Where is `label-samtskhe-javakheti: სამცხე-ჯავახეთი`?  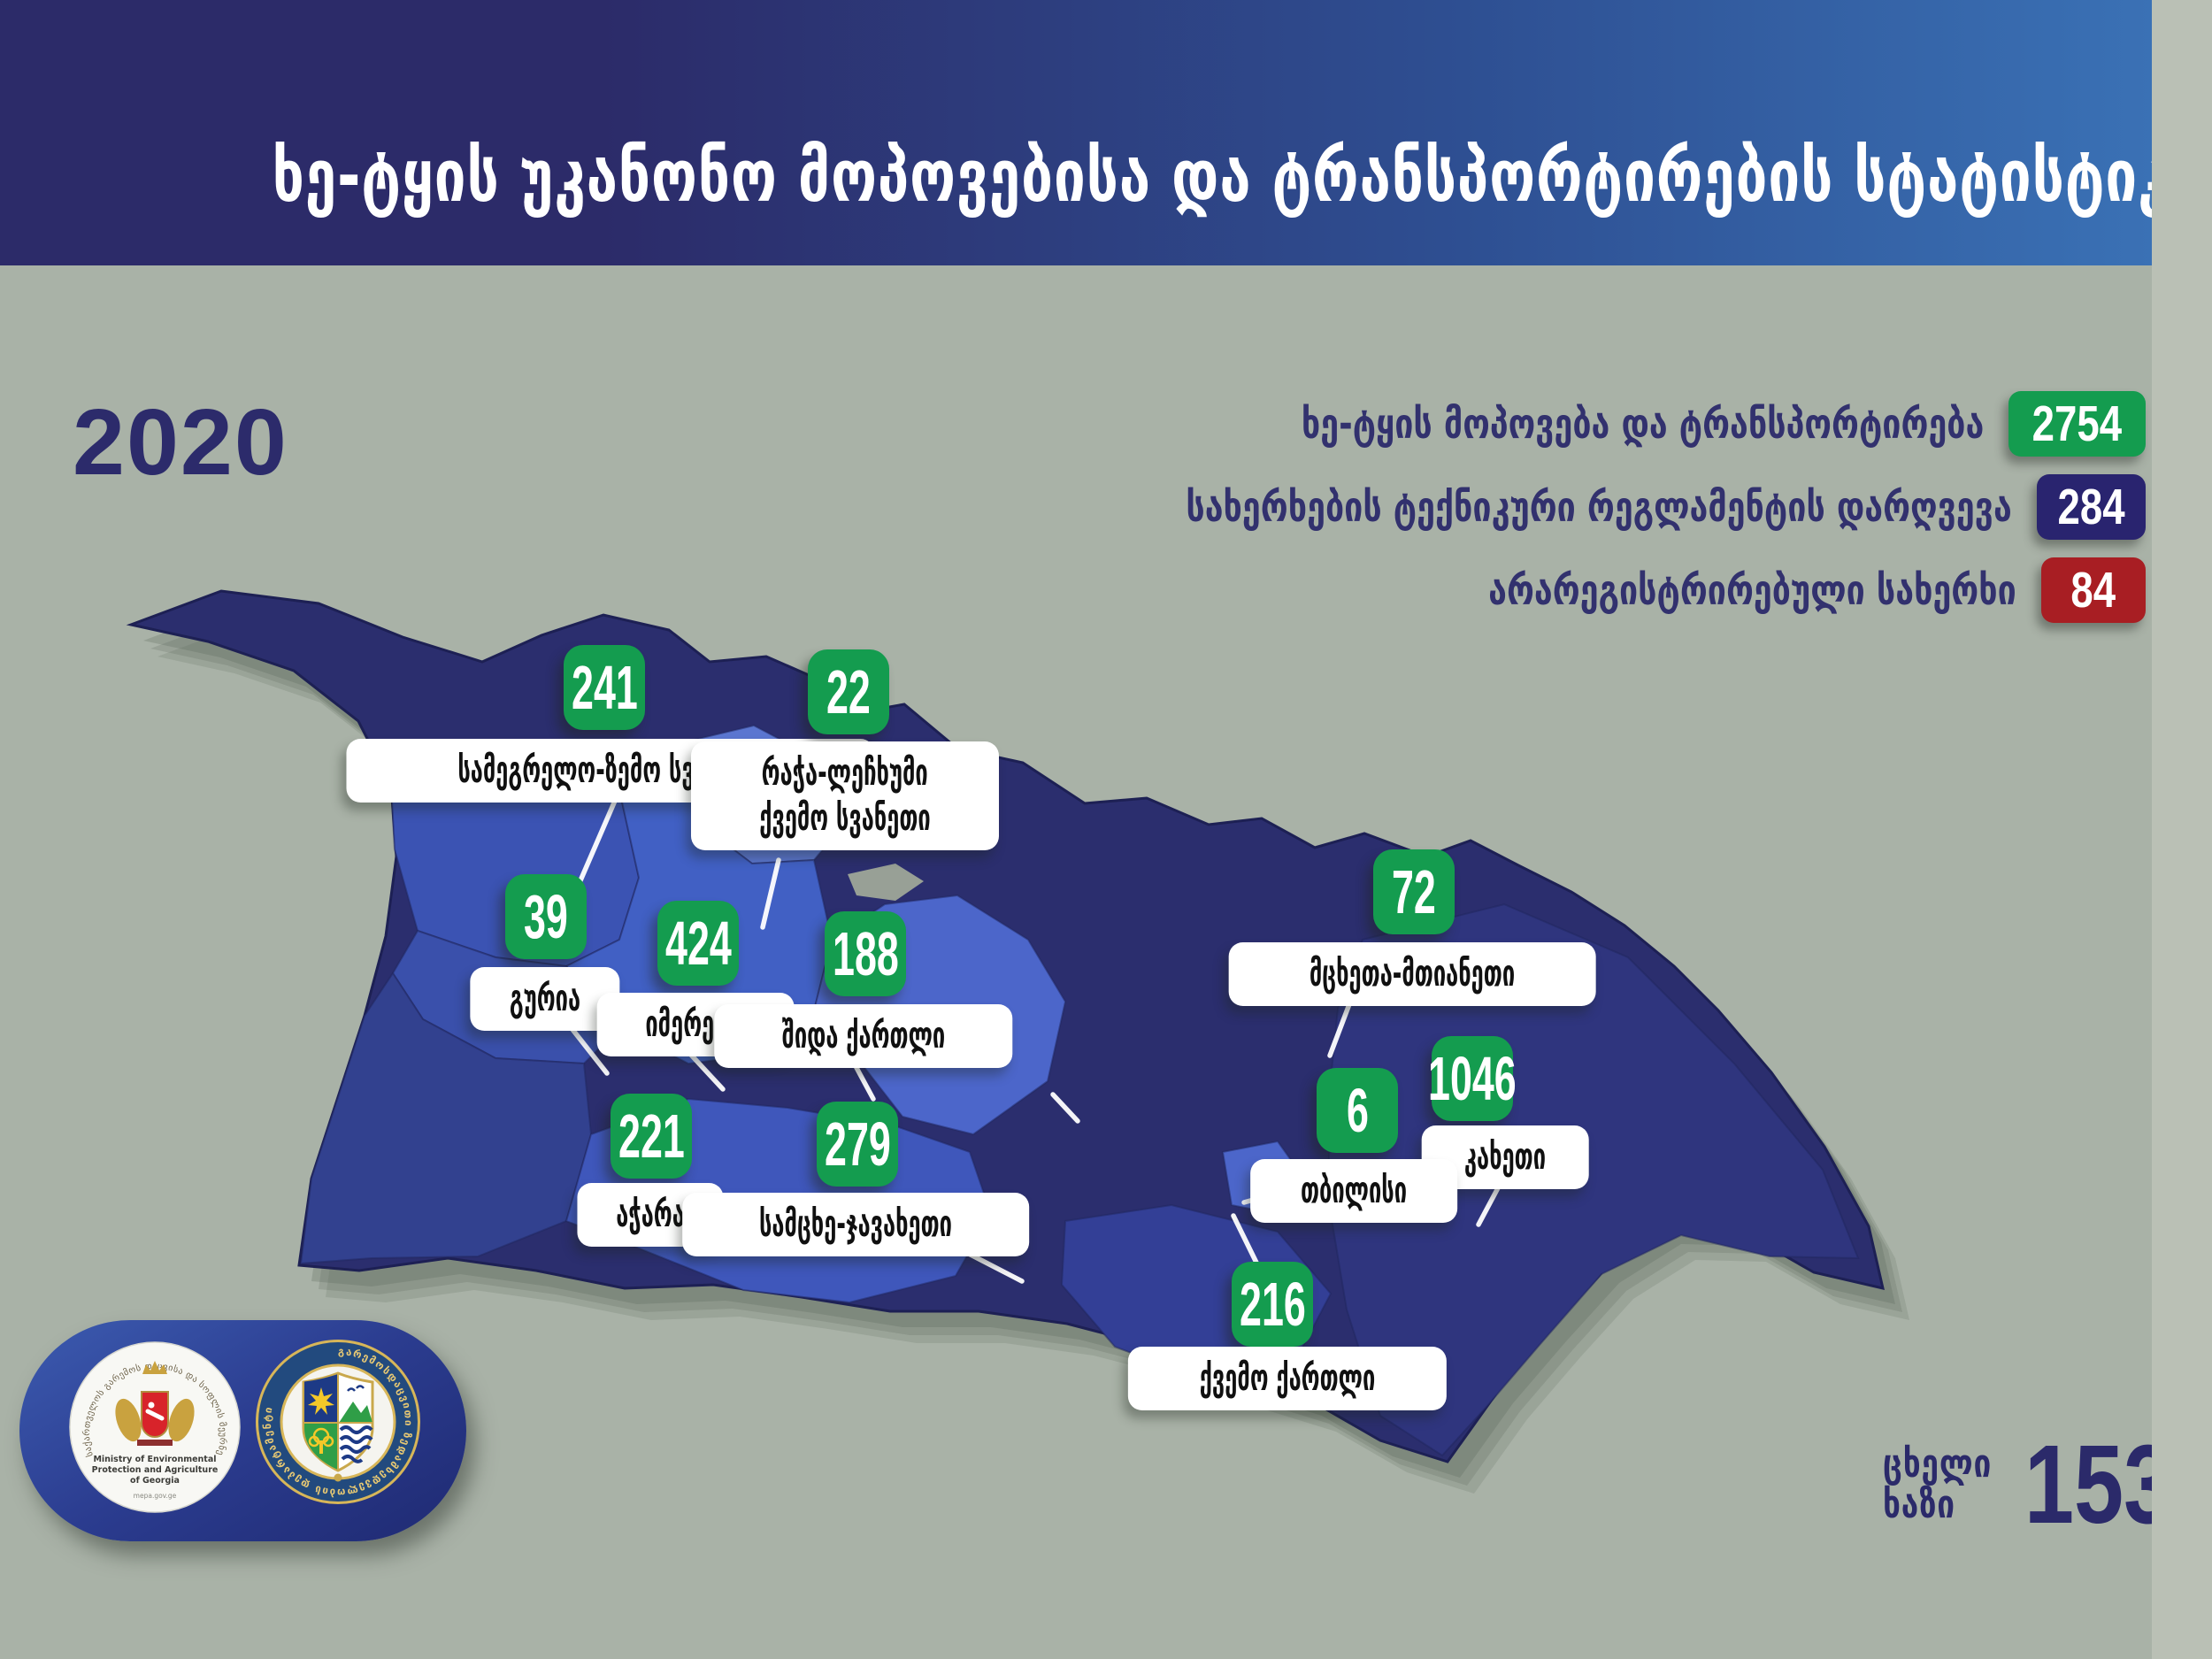 label-samtskhe-javakheti: სამცხე-ჯავახეთი is located at coordinates (856, 1225).